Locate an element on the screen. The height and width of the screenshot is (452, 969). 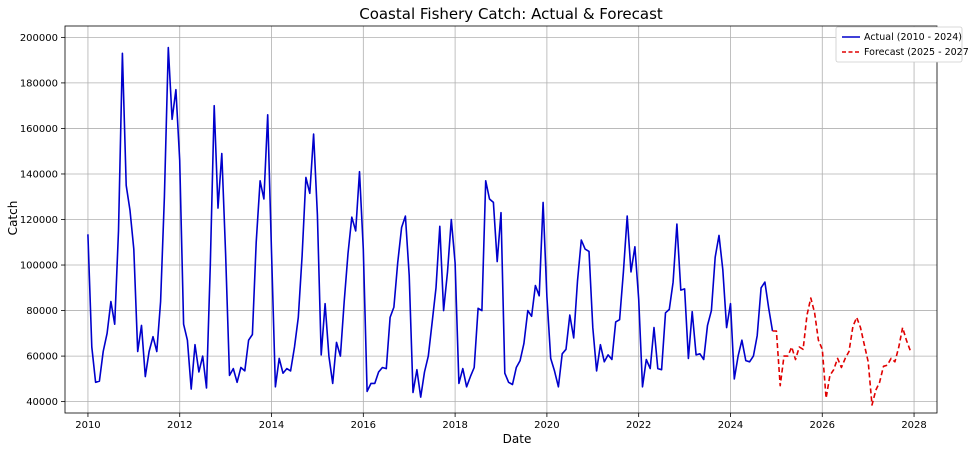
x-axis-title: Date is located at coordinates (517, 439).